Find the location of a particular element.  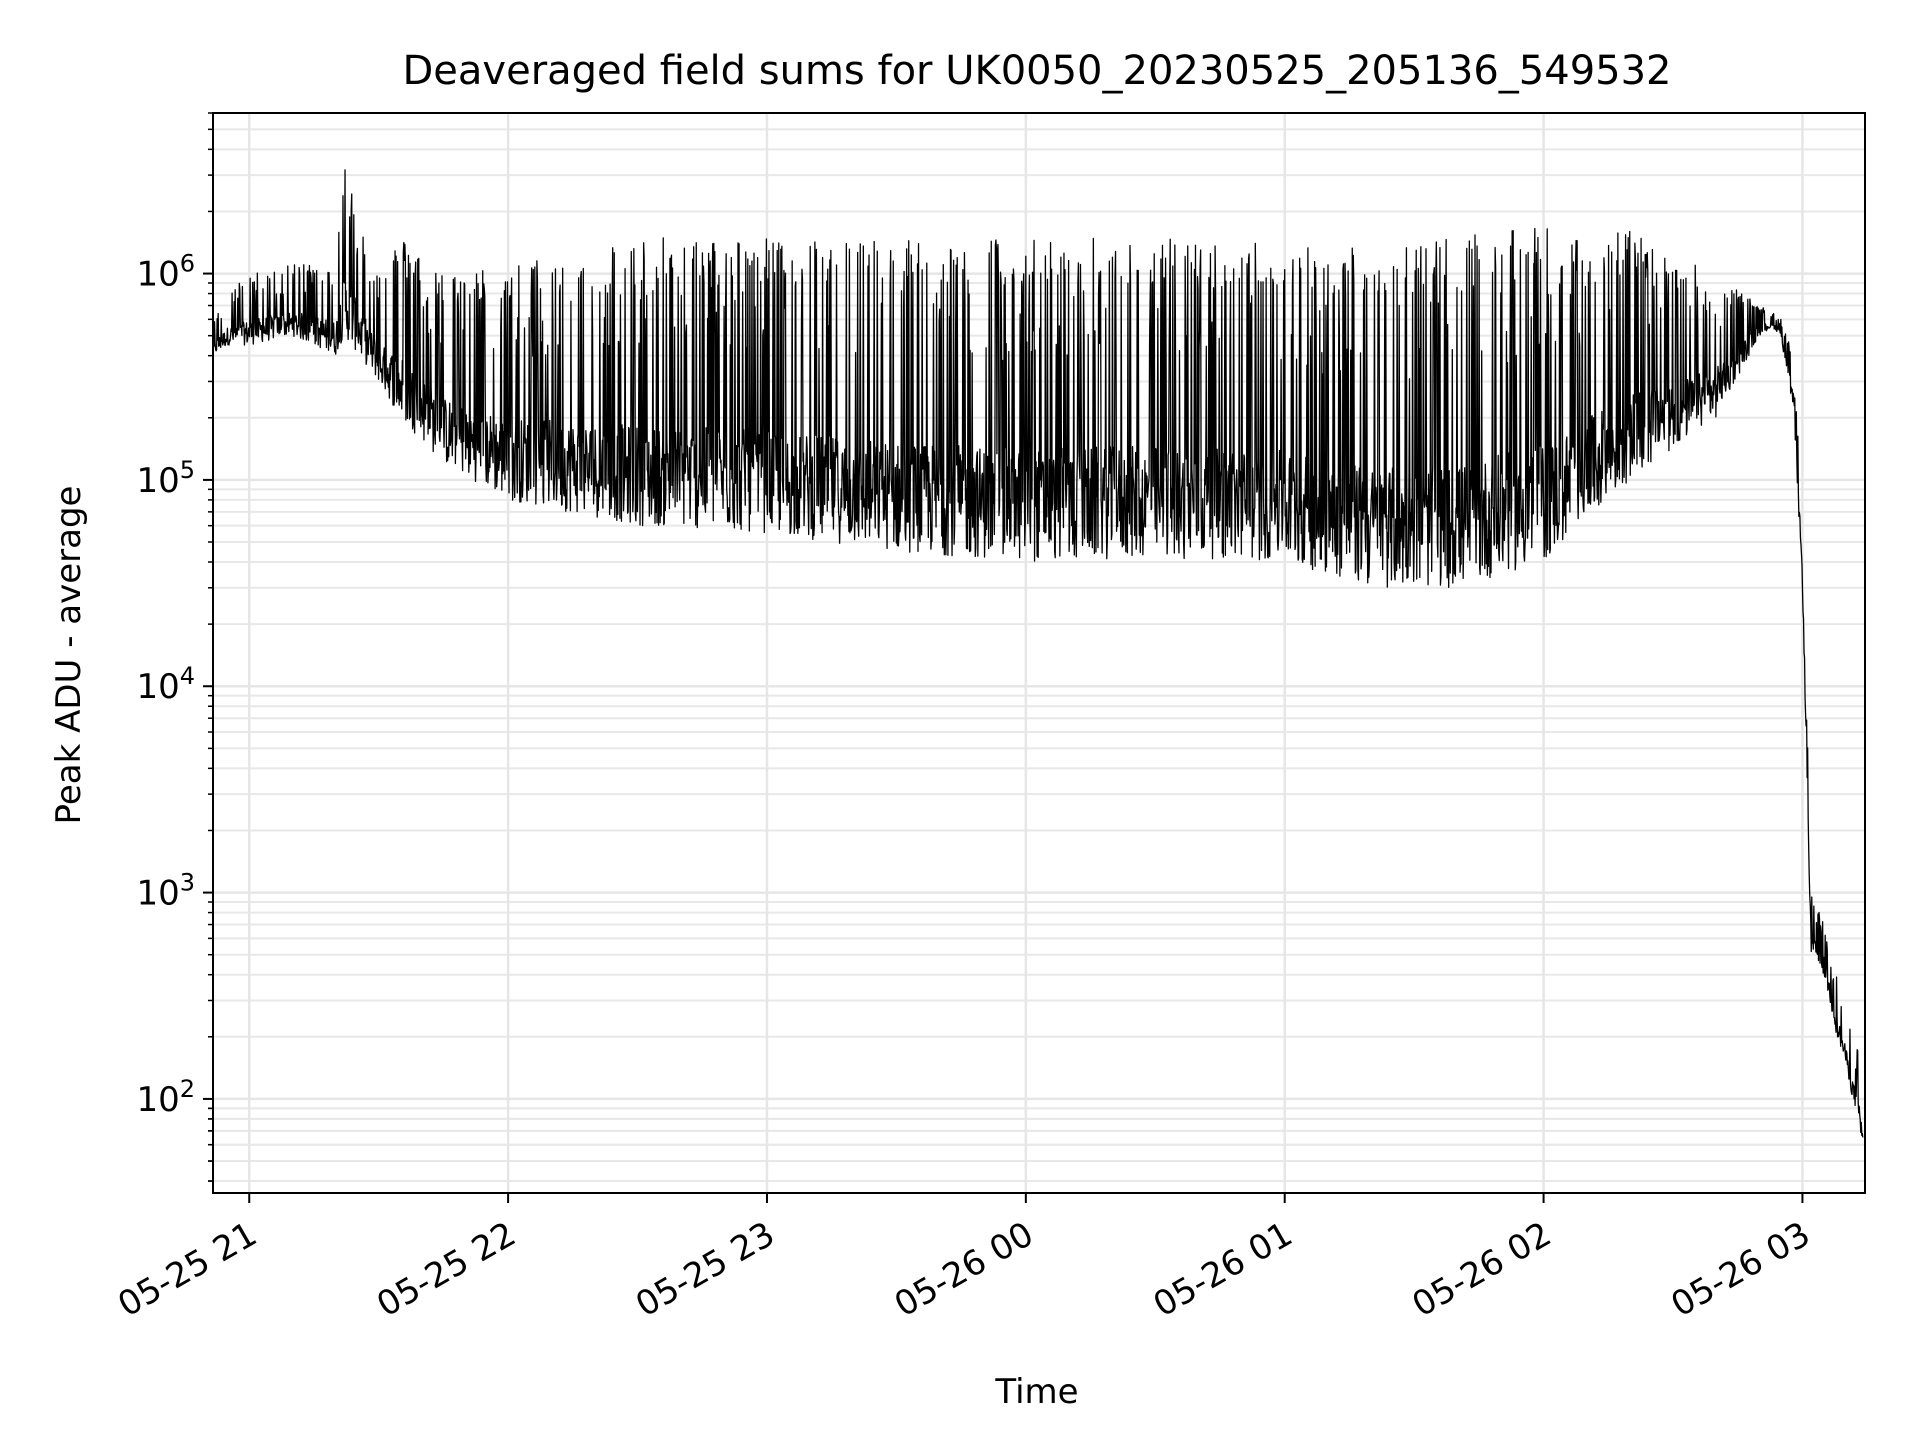

y-tick-label: 10⁶ is located at coordinates (165, 272).